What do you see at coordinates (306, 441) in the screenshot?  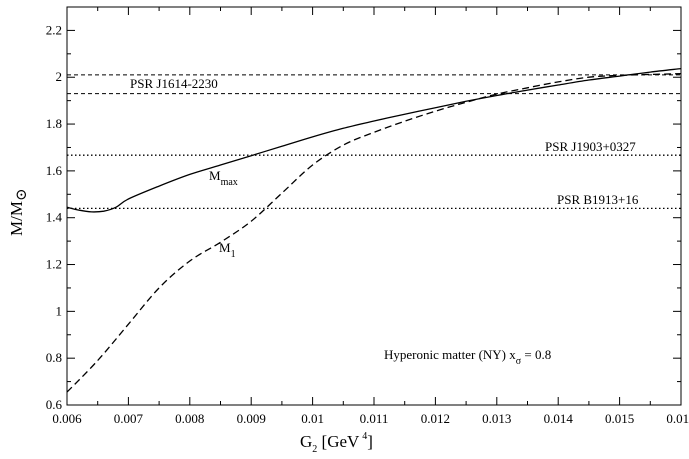 I see `x-axis-title-main: G` at bounding box center [306, 441].